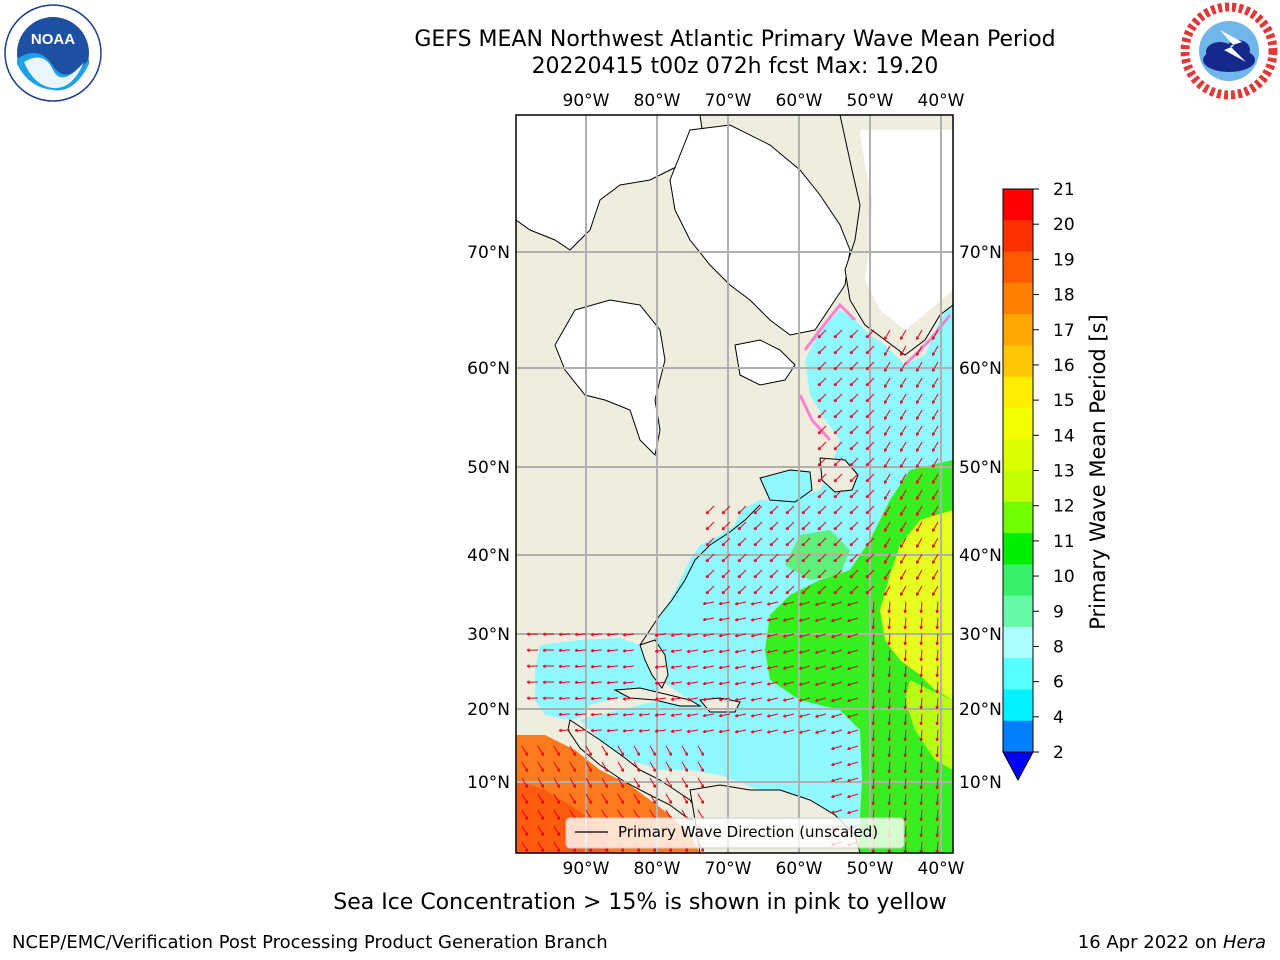 This screenshot has width=1280, height=960. Describe the element at coordinates (488, 468) in the screenshot. I see `lat-label: 50°N` at that location.